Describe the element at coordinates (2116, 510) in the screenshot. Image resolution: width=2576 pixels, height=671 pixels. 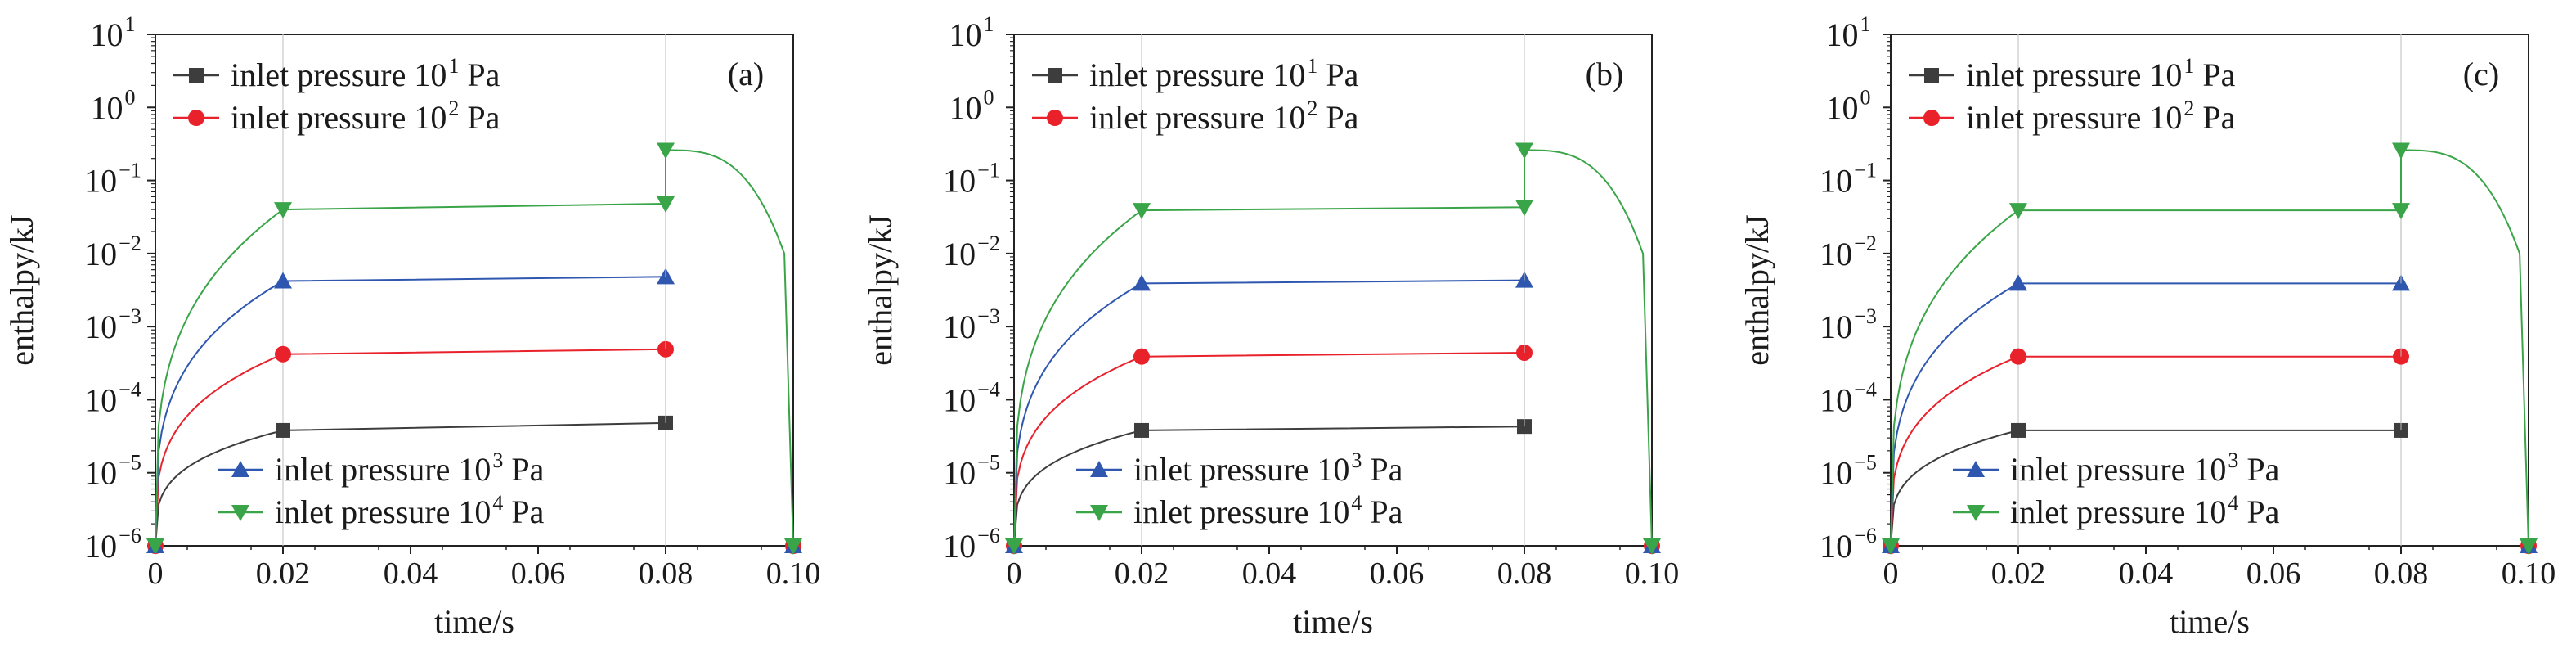
I see `legend-bottom-entry: inlet pressure 104 Pa` at that location.